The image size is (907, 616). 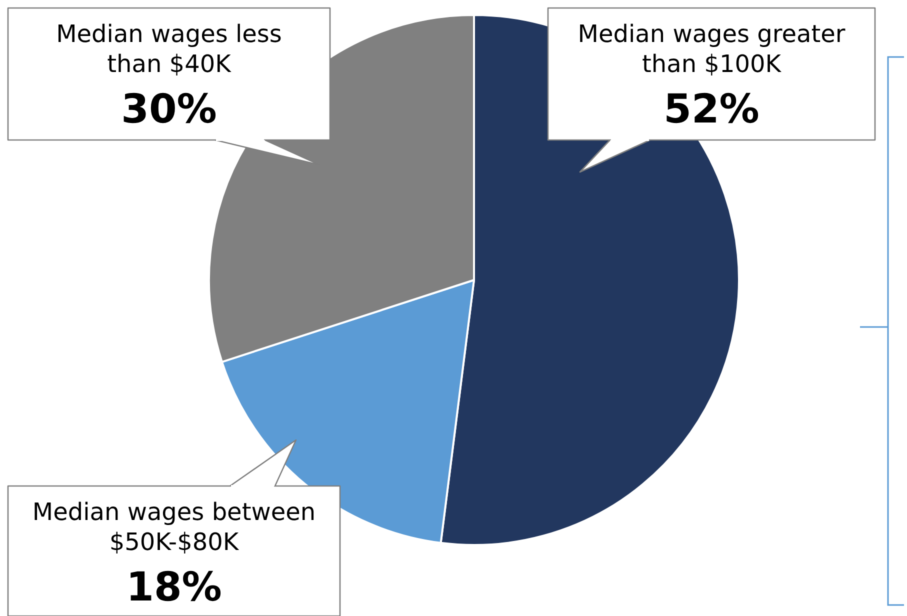 I want to click on slice-label: Median wages greater than $100K, so click(x=712, y=49).